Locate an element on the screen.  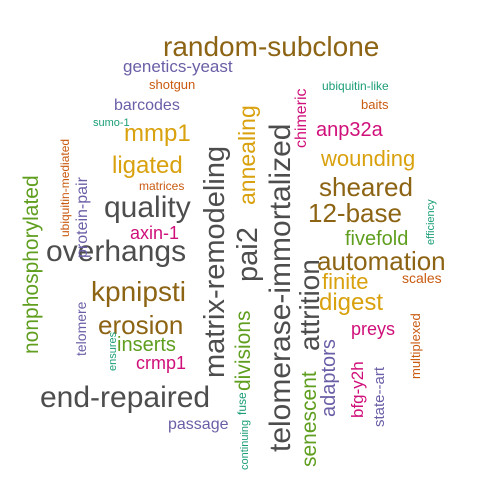
word-senescent: senescent is located at coordinates (309, 419).